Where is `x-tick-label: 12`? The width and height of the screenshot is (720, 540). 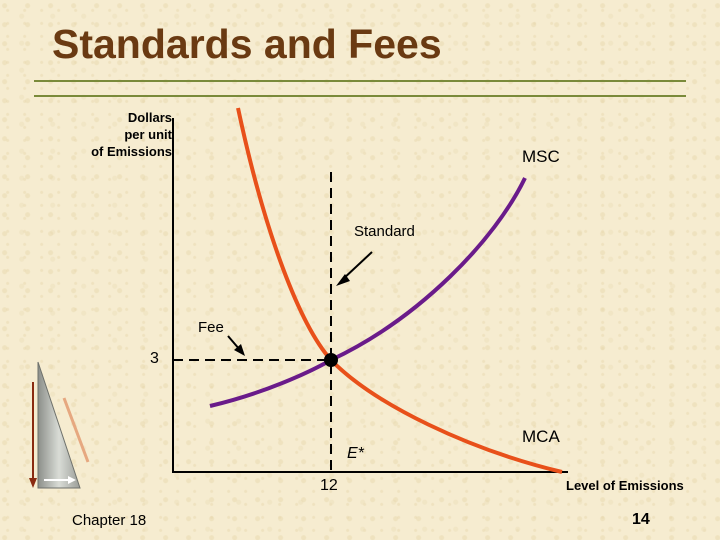
x-tick-label: 12 is located at coordinates (329, 485).